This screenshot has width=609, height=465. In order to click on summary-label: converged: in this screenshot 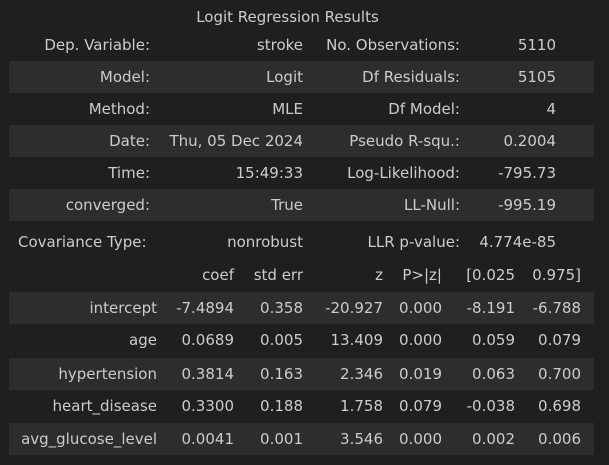, I will do `click(107, 205)`.